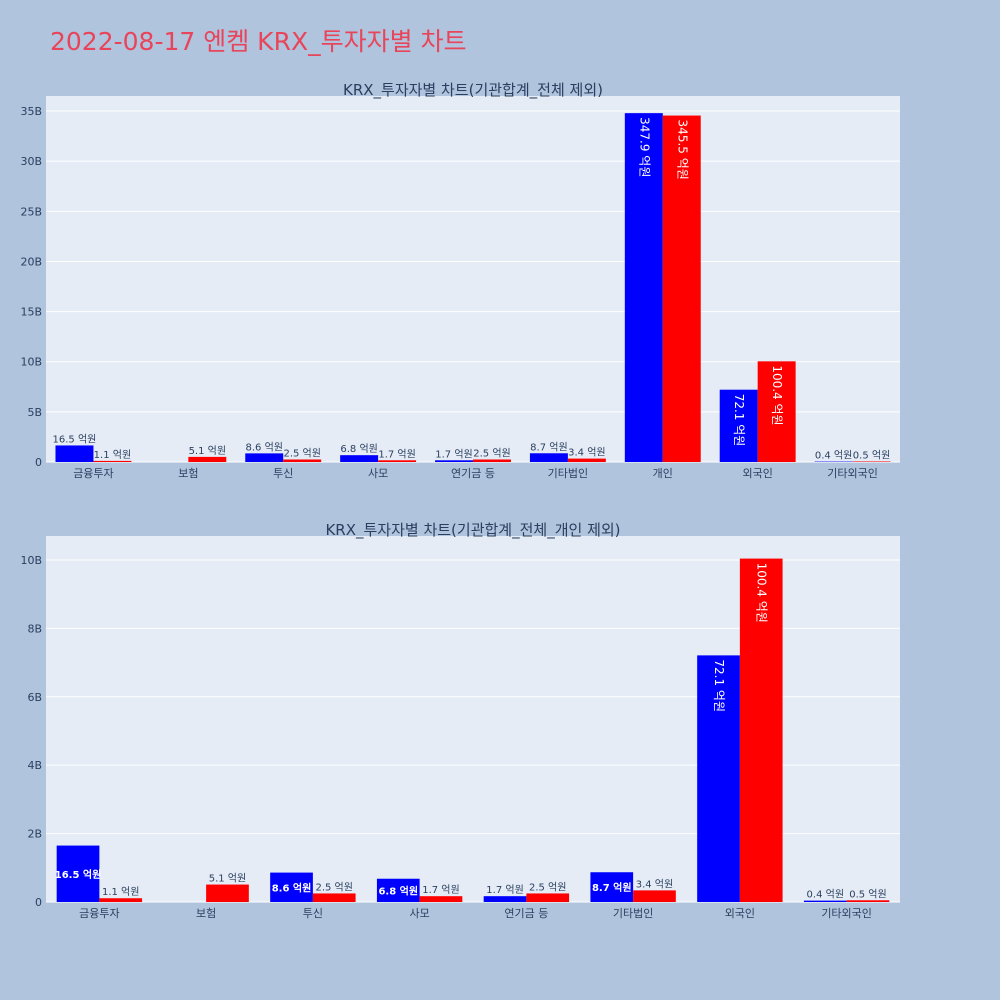 This screenshot has height=1000, width=1000. I want to click on chart-top-ytick-label: 35B, so click(31, 111).